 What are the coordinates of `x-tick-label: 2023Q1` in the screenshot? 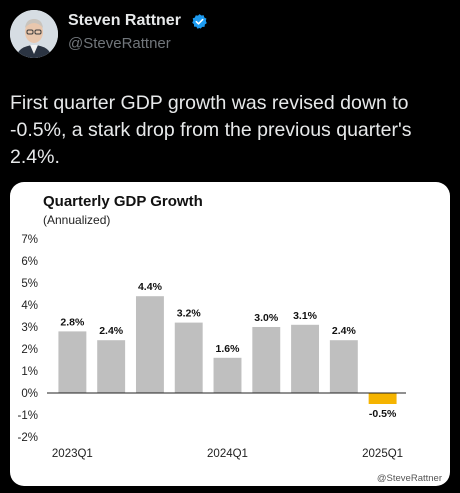 It's located at (72, 454).